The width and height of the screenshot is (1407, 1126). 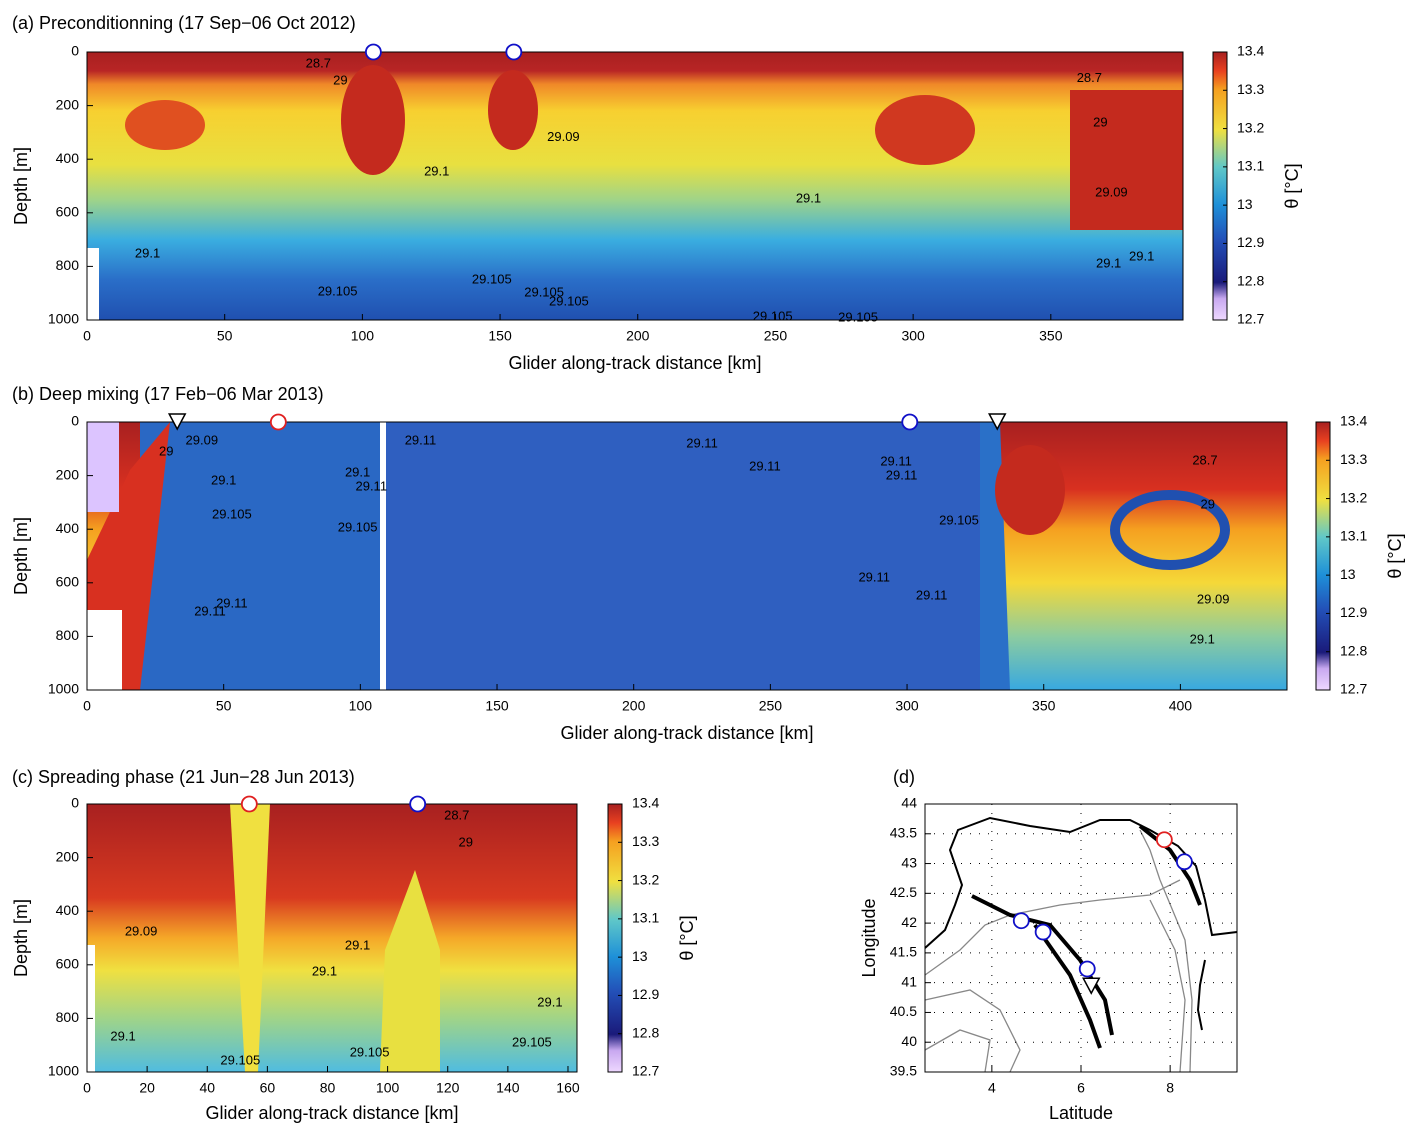 What do you see at coordinates (909, 862) in the screenshot?
I see `y-tick-label: 43` at bounding box center [909, 862].